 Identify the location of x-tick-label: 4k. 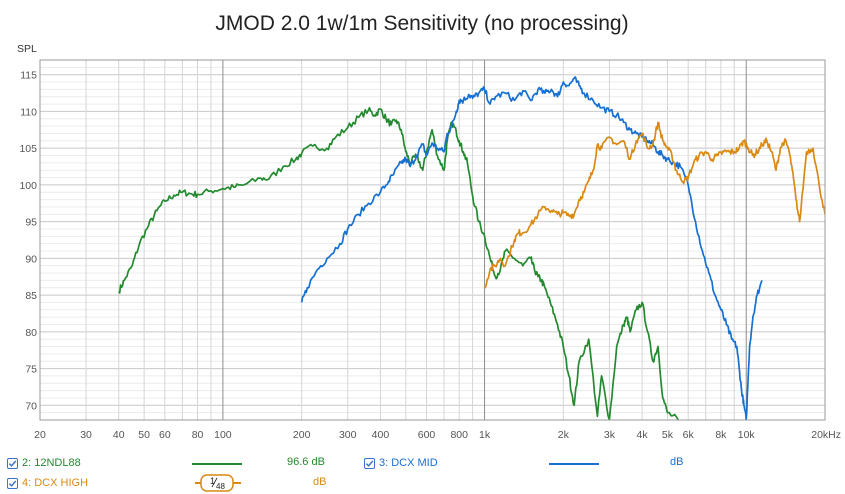
(643, 435).